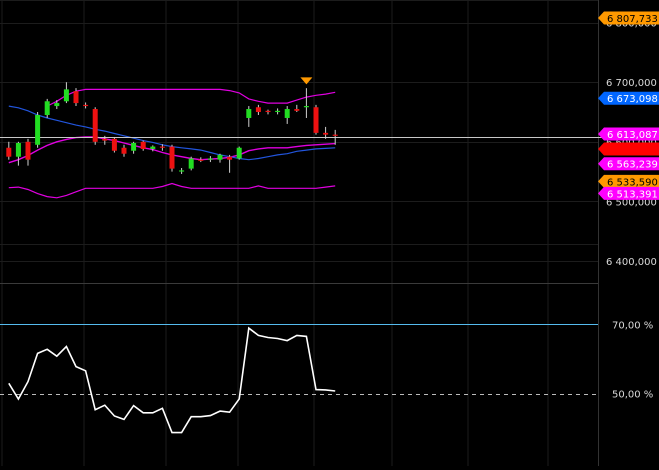  I want to click on price-tag: 6 673,098, so click(628, 98).